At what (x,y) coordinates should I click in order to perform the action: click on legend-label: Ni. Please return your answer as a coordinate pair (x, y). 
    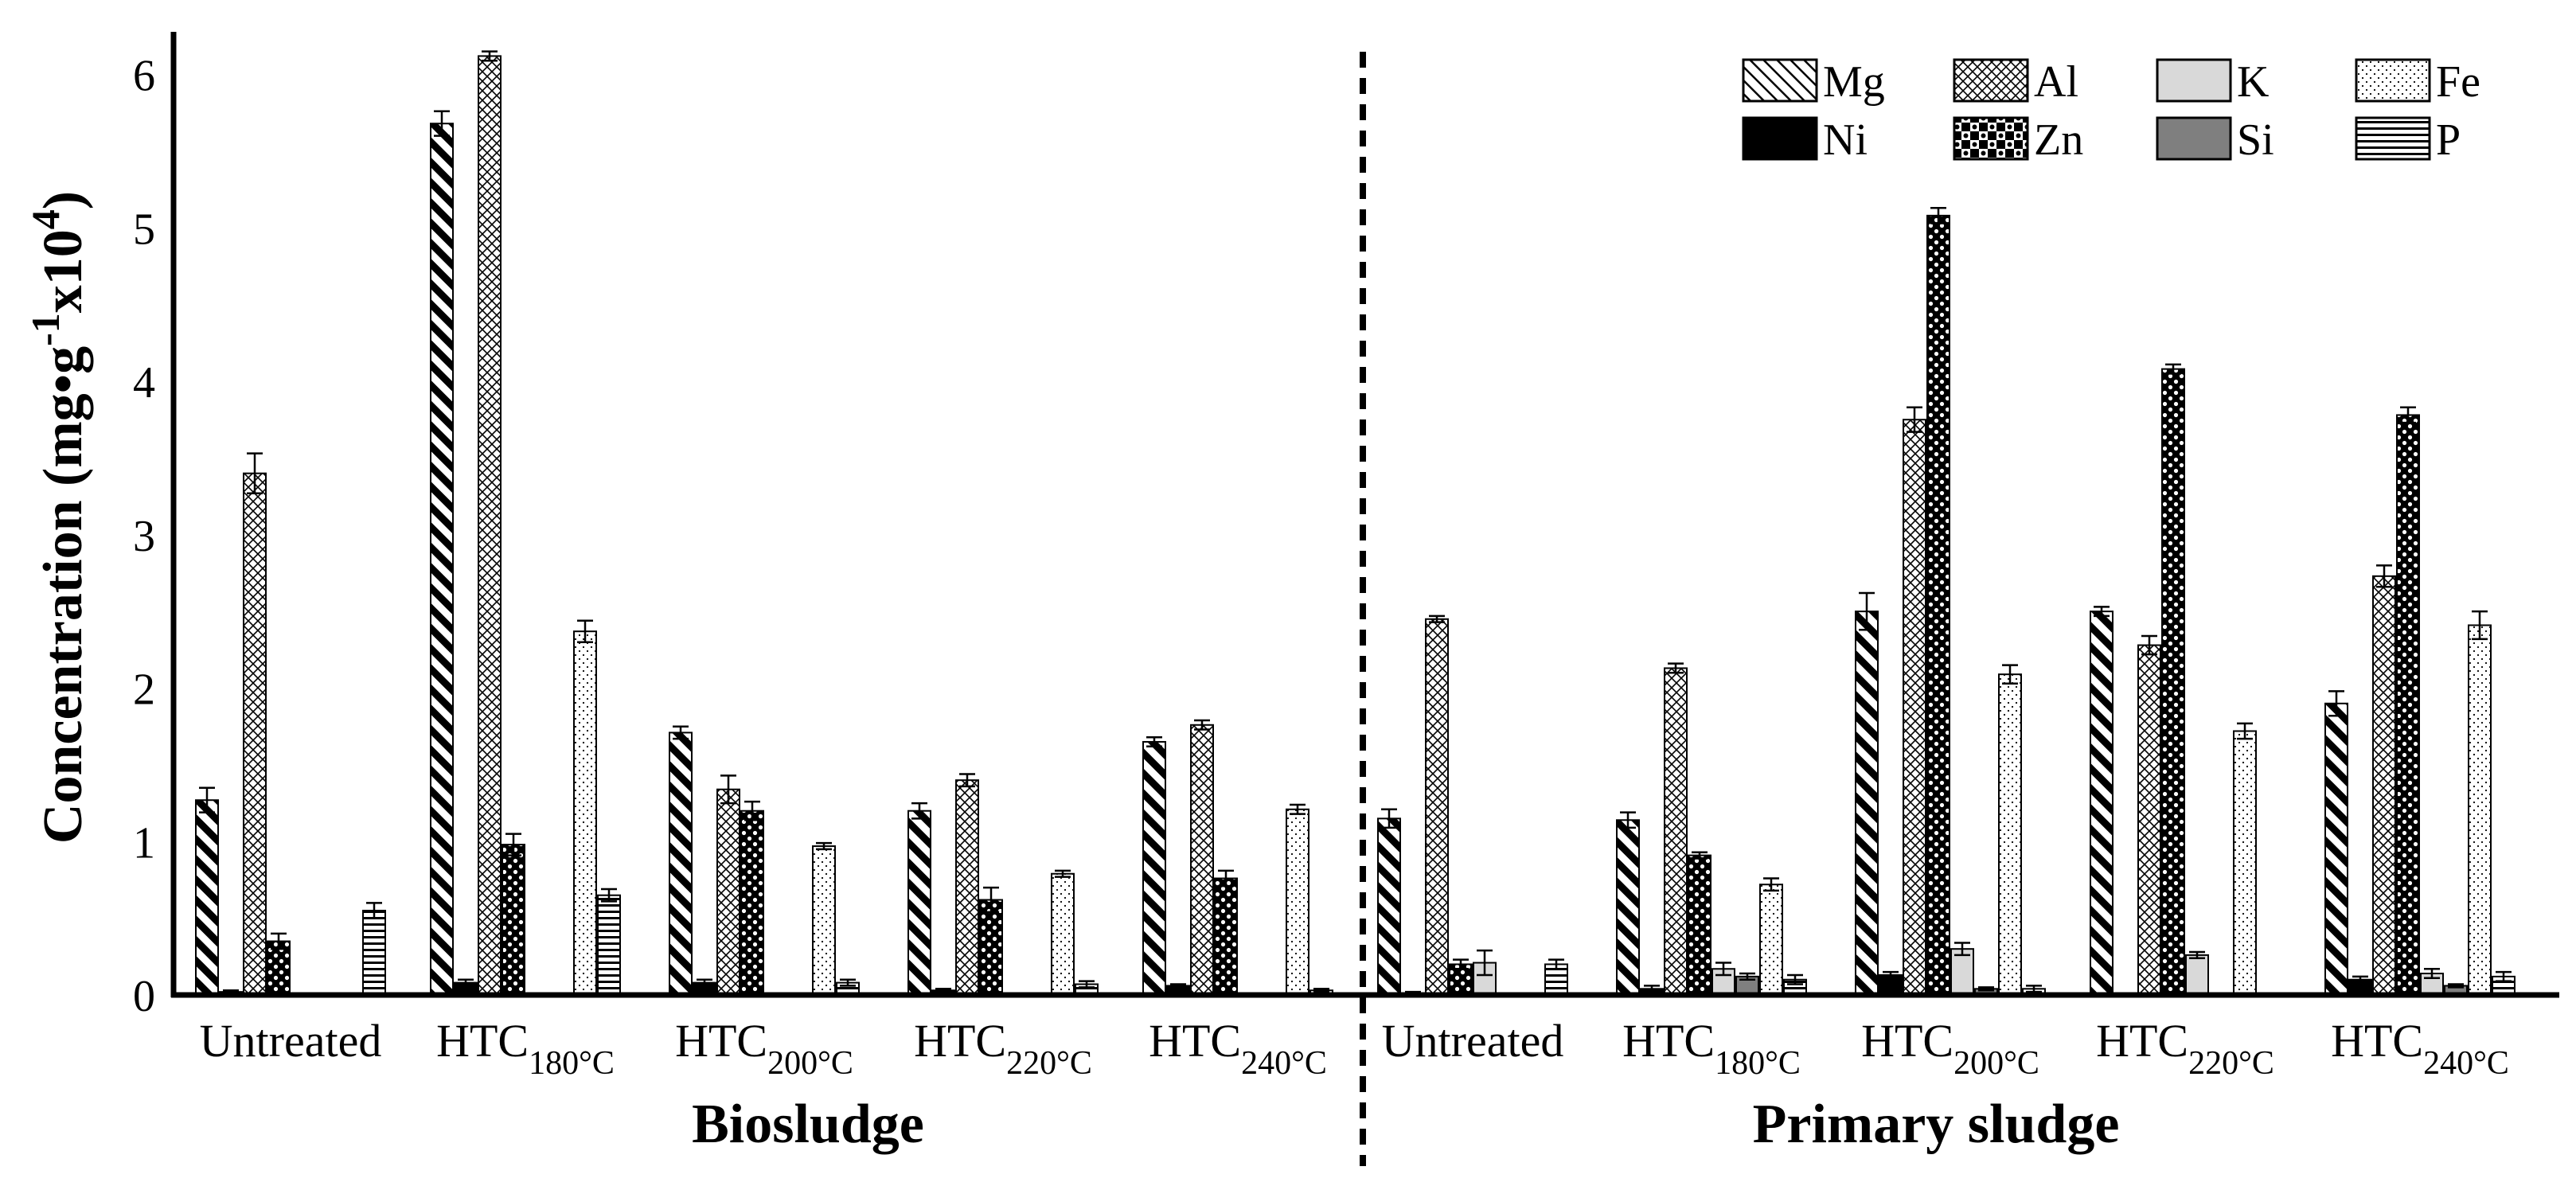
    Looking at the image, I should click on (1845, 140).